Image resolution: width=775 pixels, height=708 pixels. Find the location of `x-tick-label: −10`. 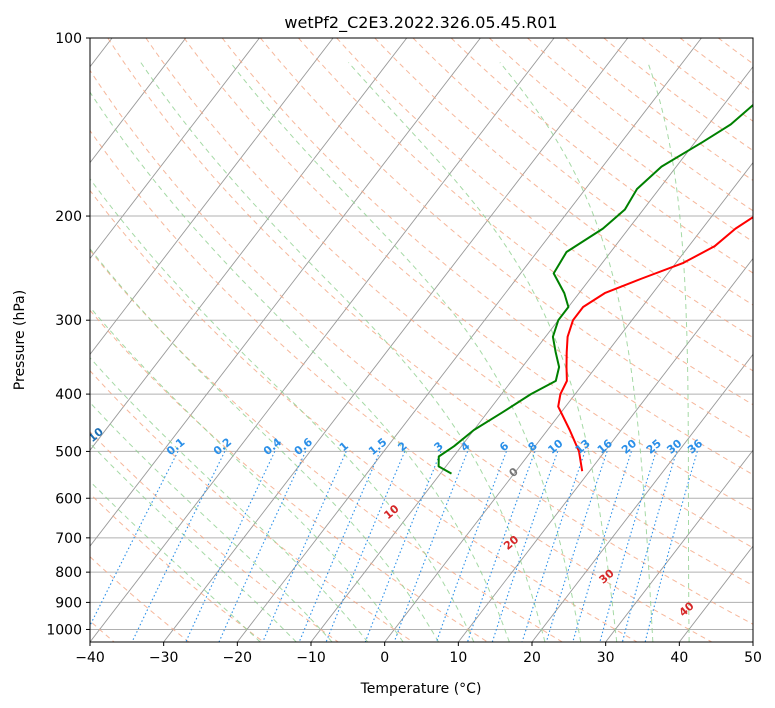

x-tick-label: −10 is located at coordinates (311, 658).